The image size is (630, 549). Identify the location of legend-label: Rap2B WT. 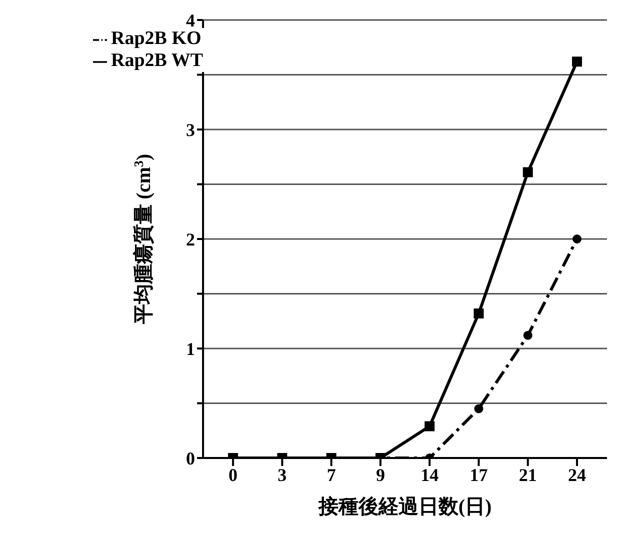
(157, 60).